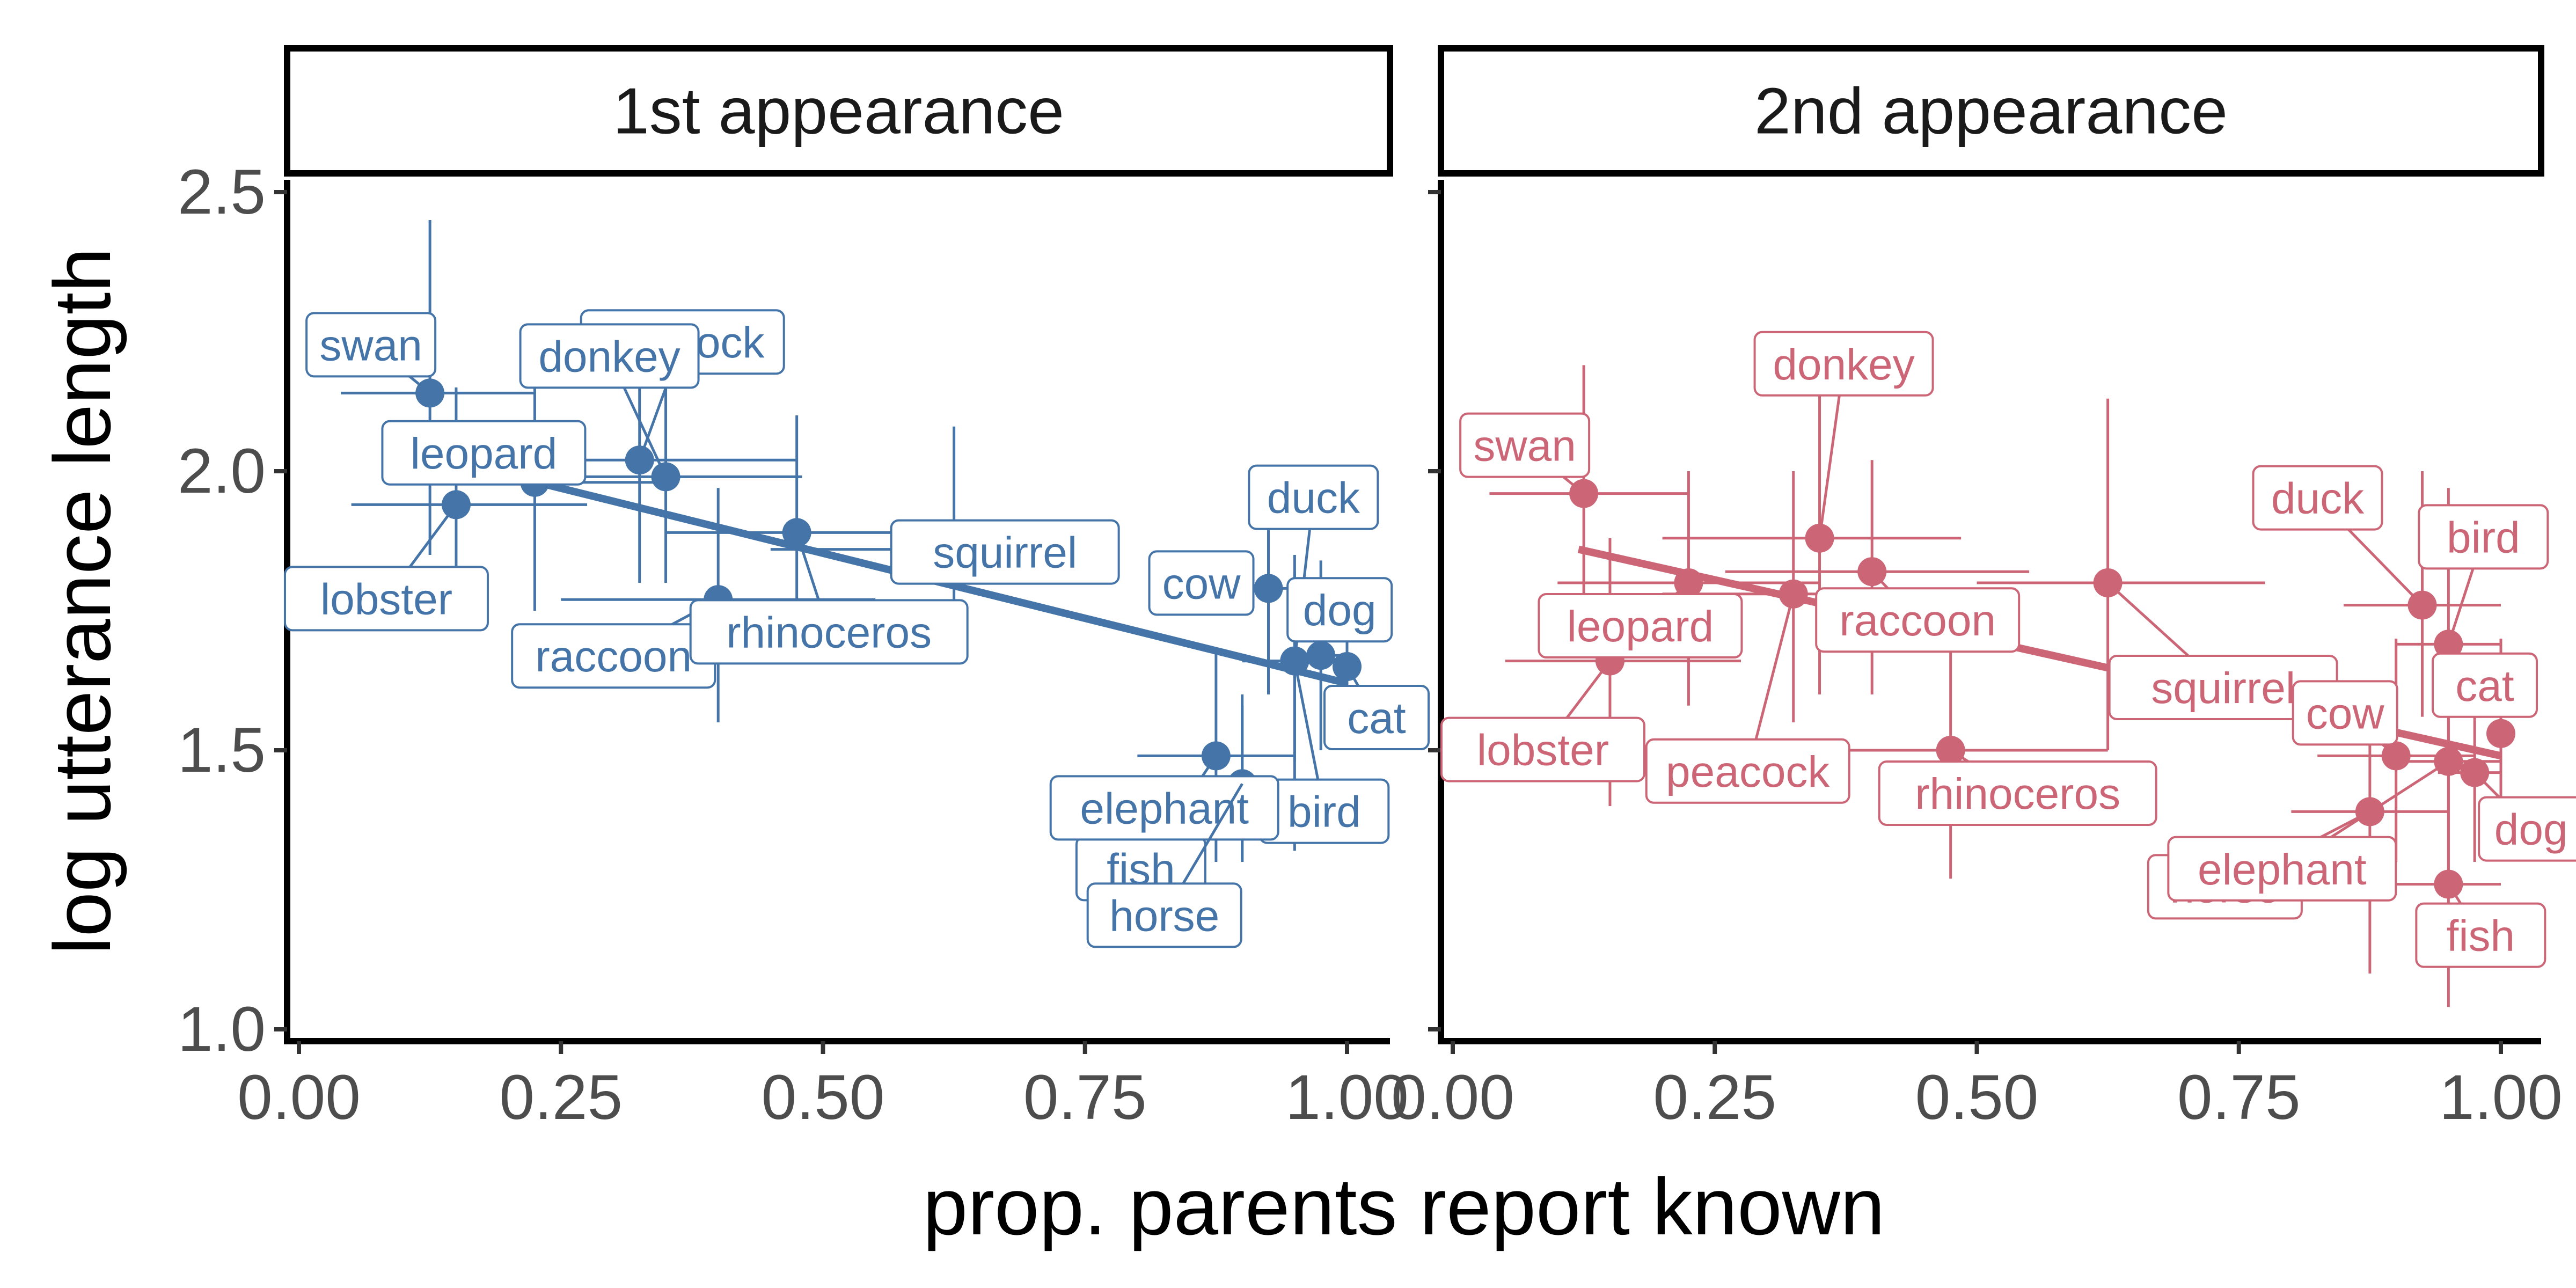 The width and height of the screenshot is (2576, 1288). Describe the element at coordinates (82, 601) in the screenshot. I see `y-axis-title: log utterance length` at that location.